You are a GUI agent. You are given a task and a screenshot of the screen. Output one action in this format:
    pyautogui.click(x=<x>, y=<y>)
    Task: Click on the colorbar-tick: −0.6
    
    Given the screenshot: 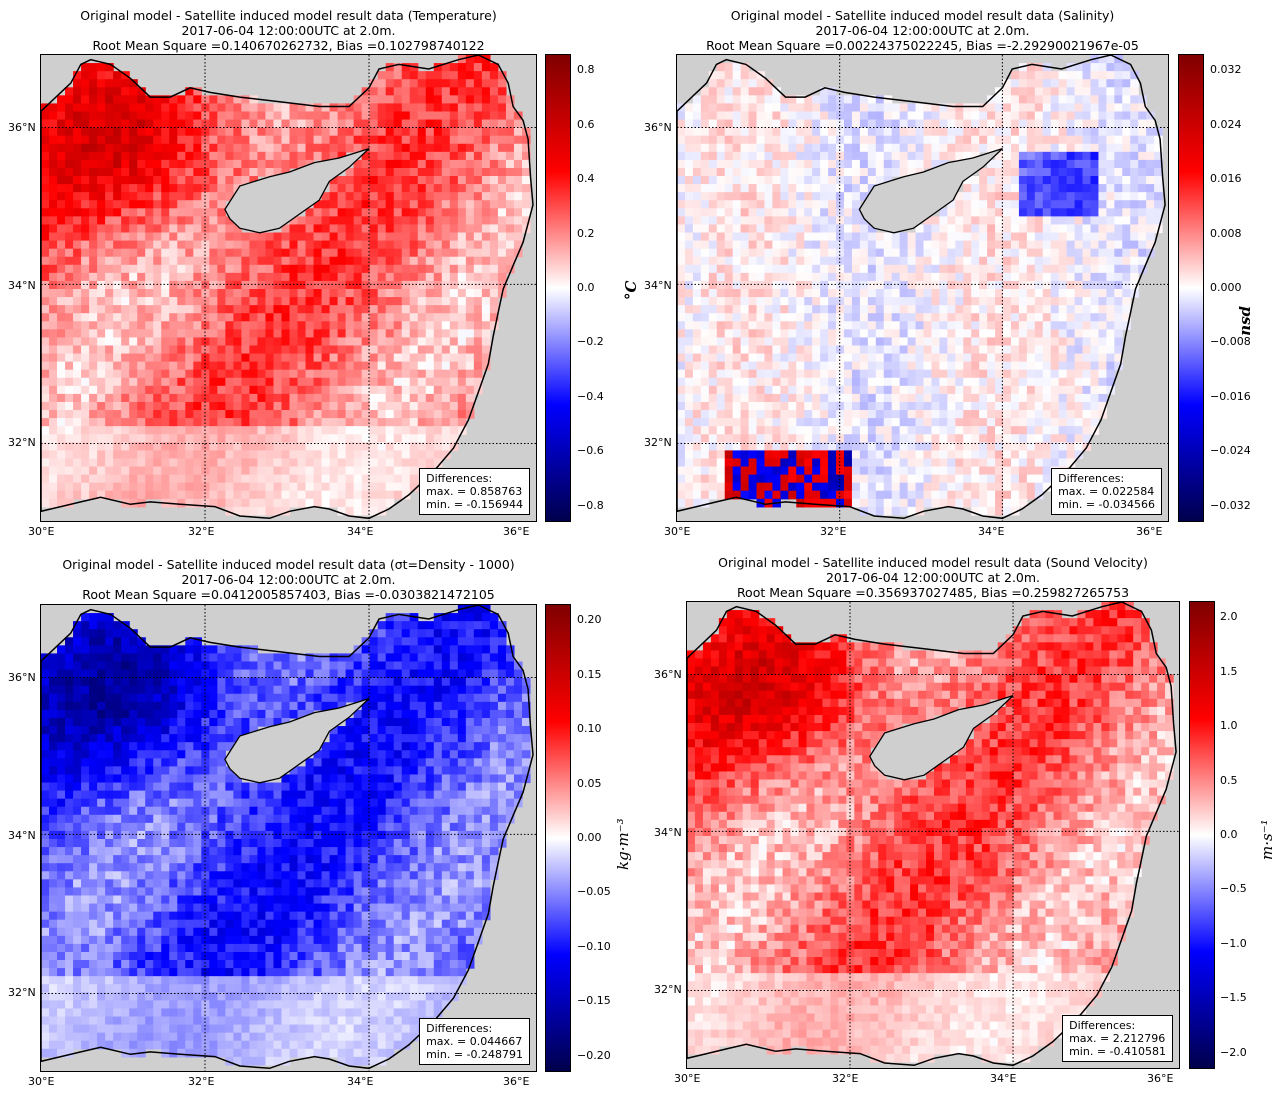 What is the action you would take?
    pyautogui.click(x=590, y=451)
    